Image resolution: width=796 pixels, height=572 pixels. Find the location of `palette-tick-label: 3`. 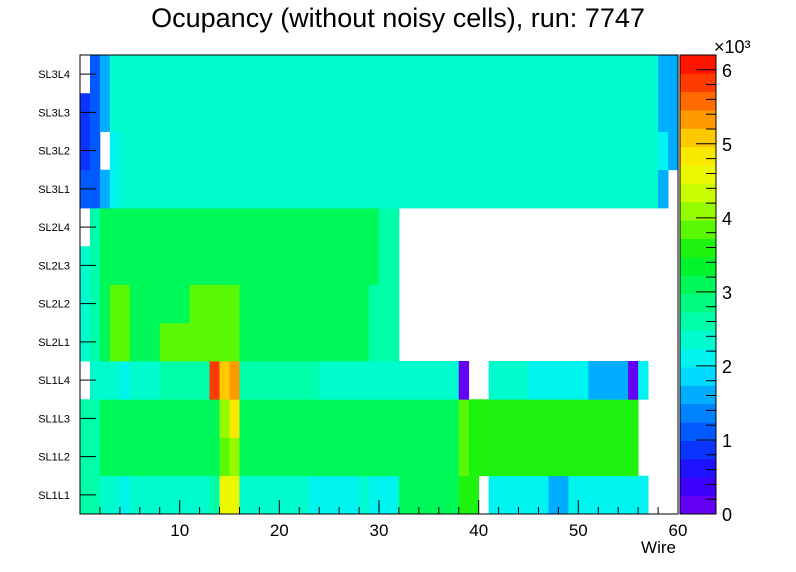

palette-tick-label: 3 is located at coordinates (727, 293).